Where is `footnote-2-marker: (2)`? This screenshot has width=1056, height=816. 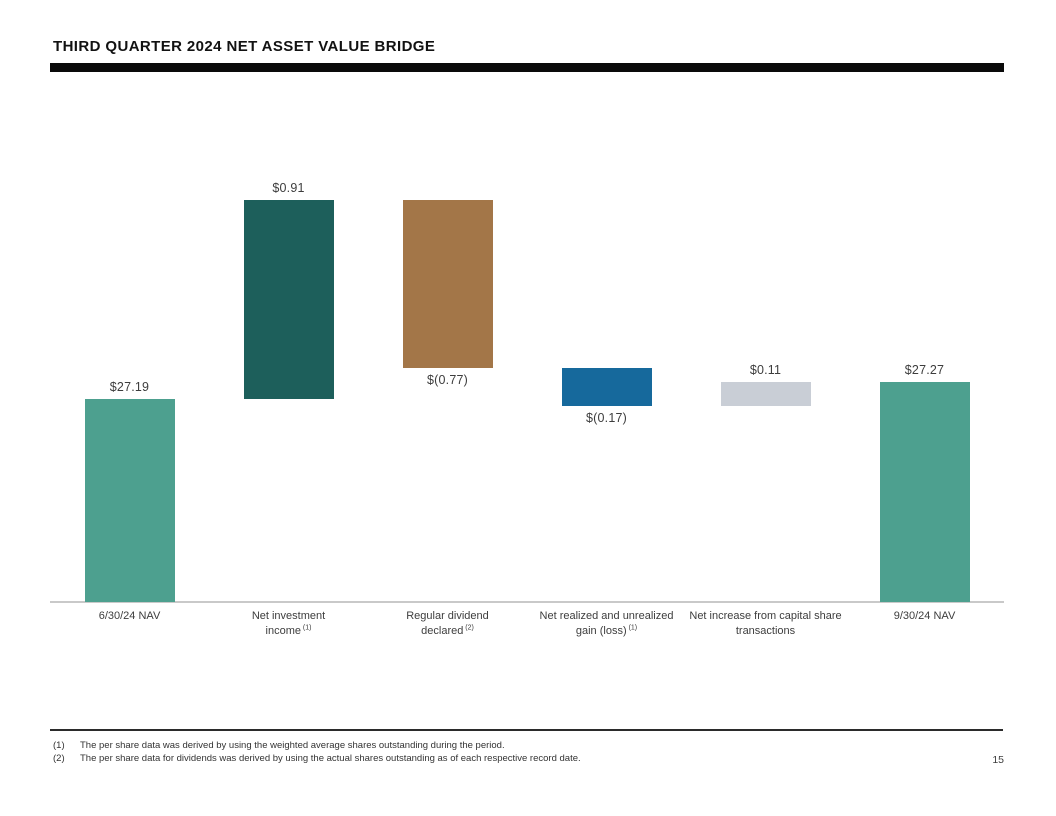
footnote-2-marker: (2) is located at coordinates (59, 759).